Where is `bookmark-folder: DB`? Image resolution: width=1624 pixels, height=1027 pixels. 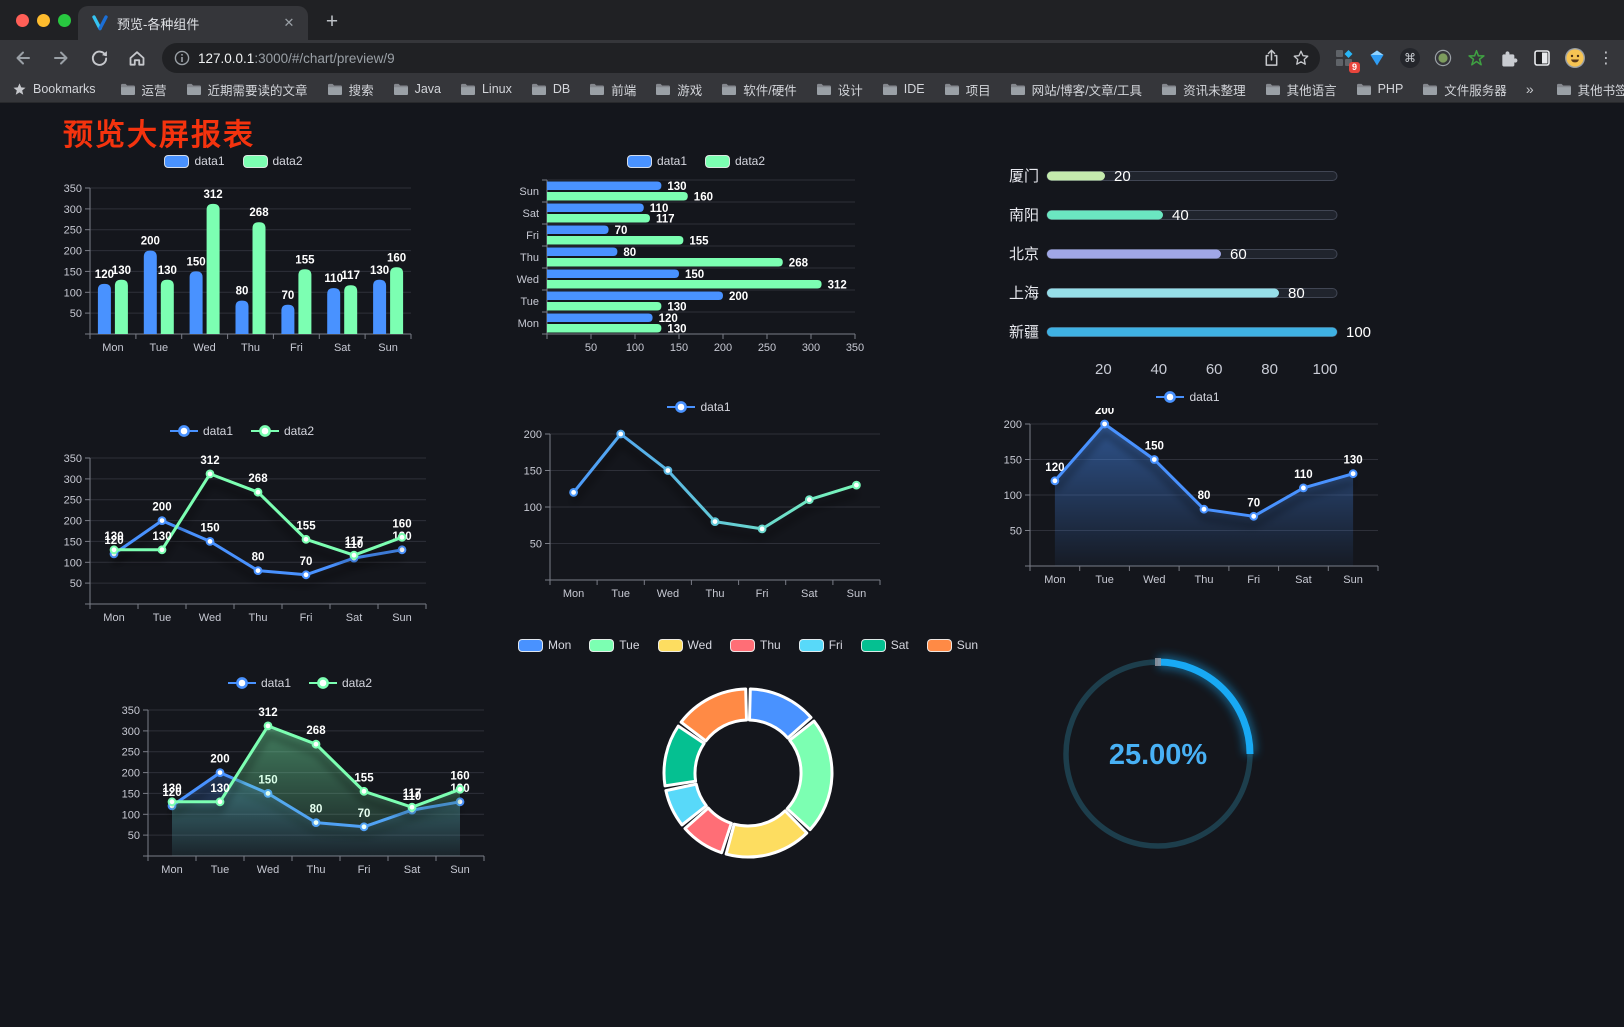 bookmark-folder: DB is located at coordinates (550, 89).